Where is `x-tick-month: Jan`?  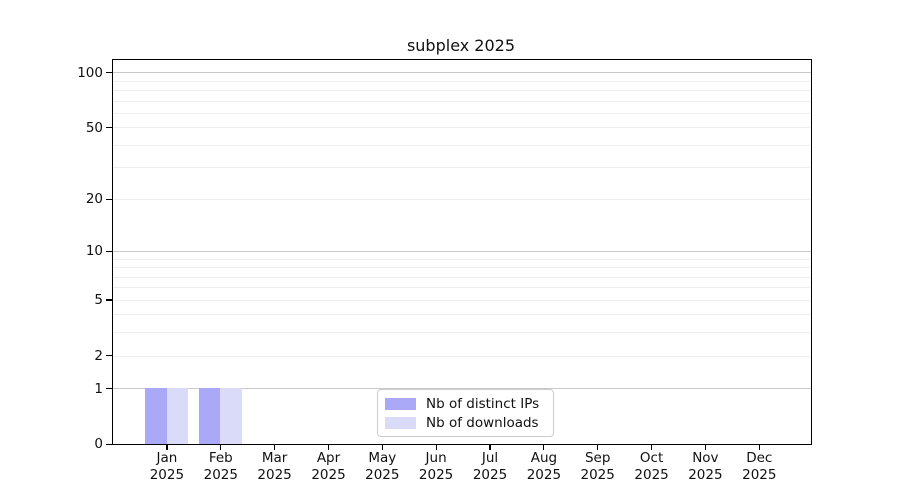 x-tick-month: Jan is located at coordinates (167, 458).